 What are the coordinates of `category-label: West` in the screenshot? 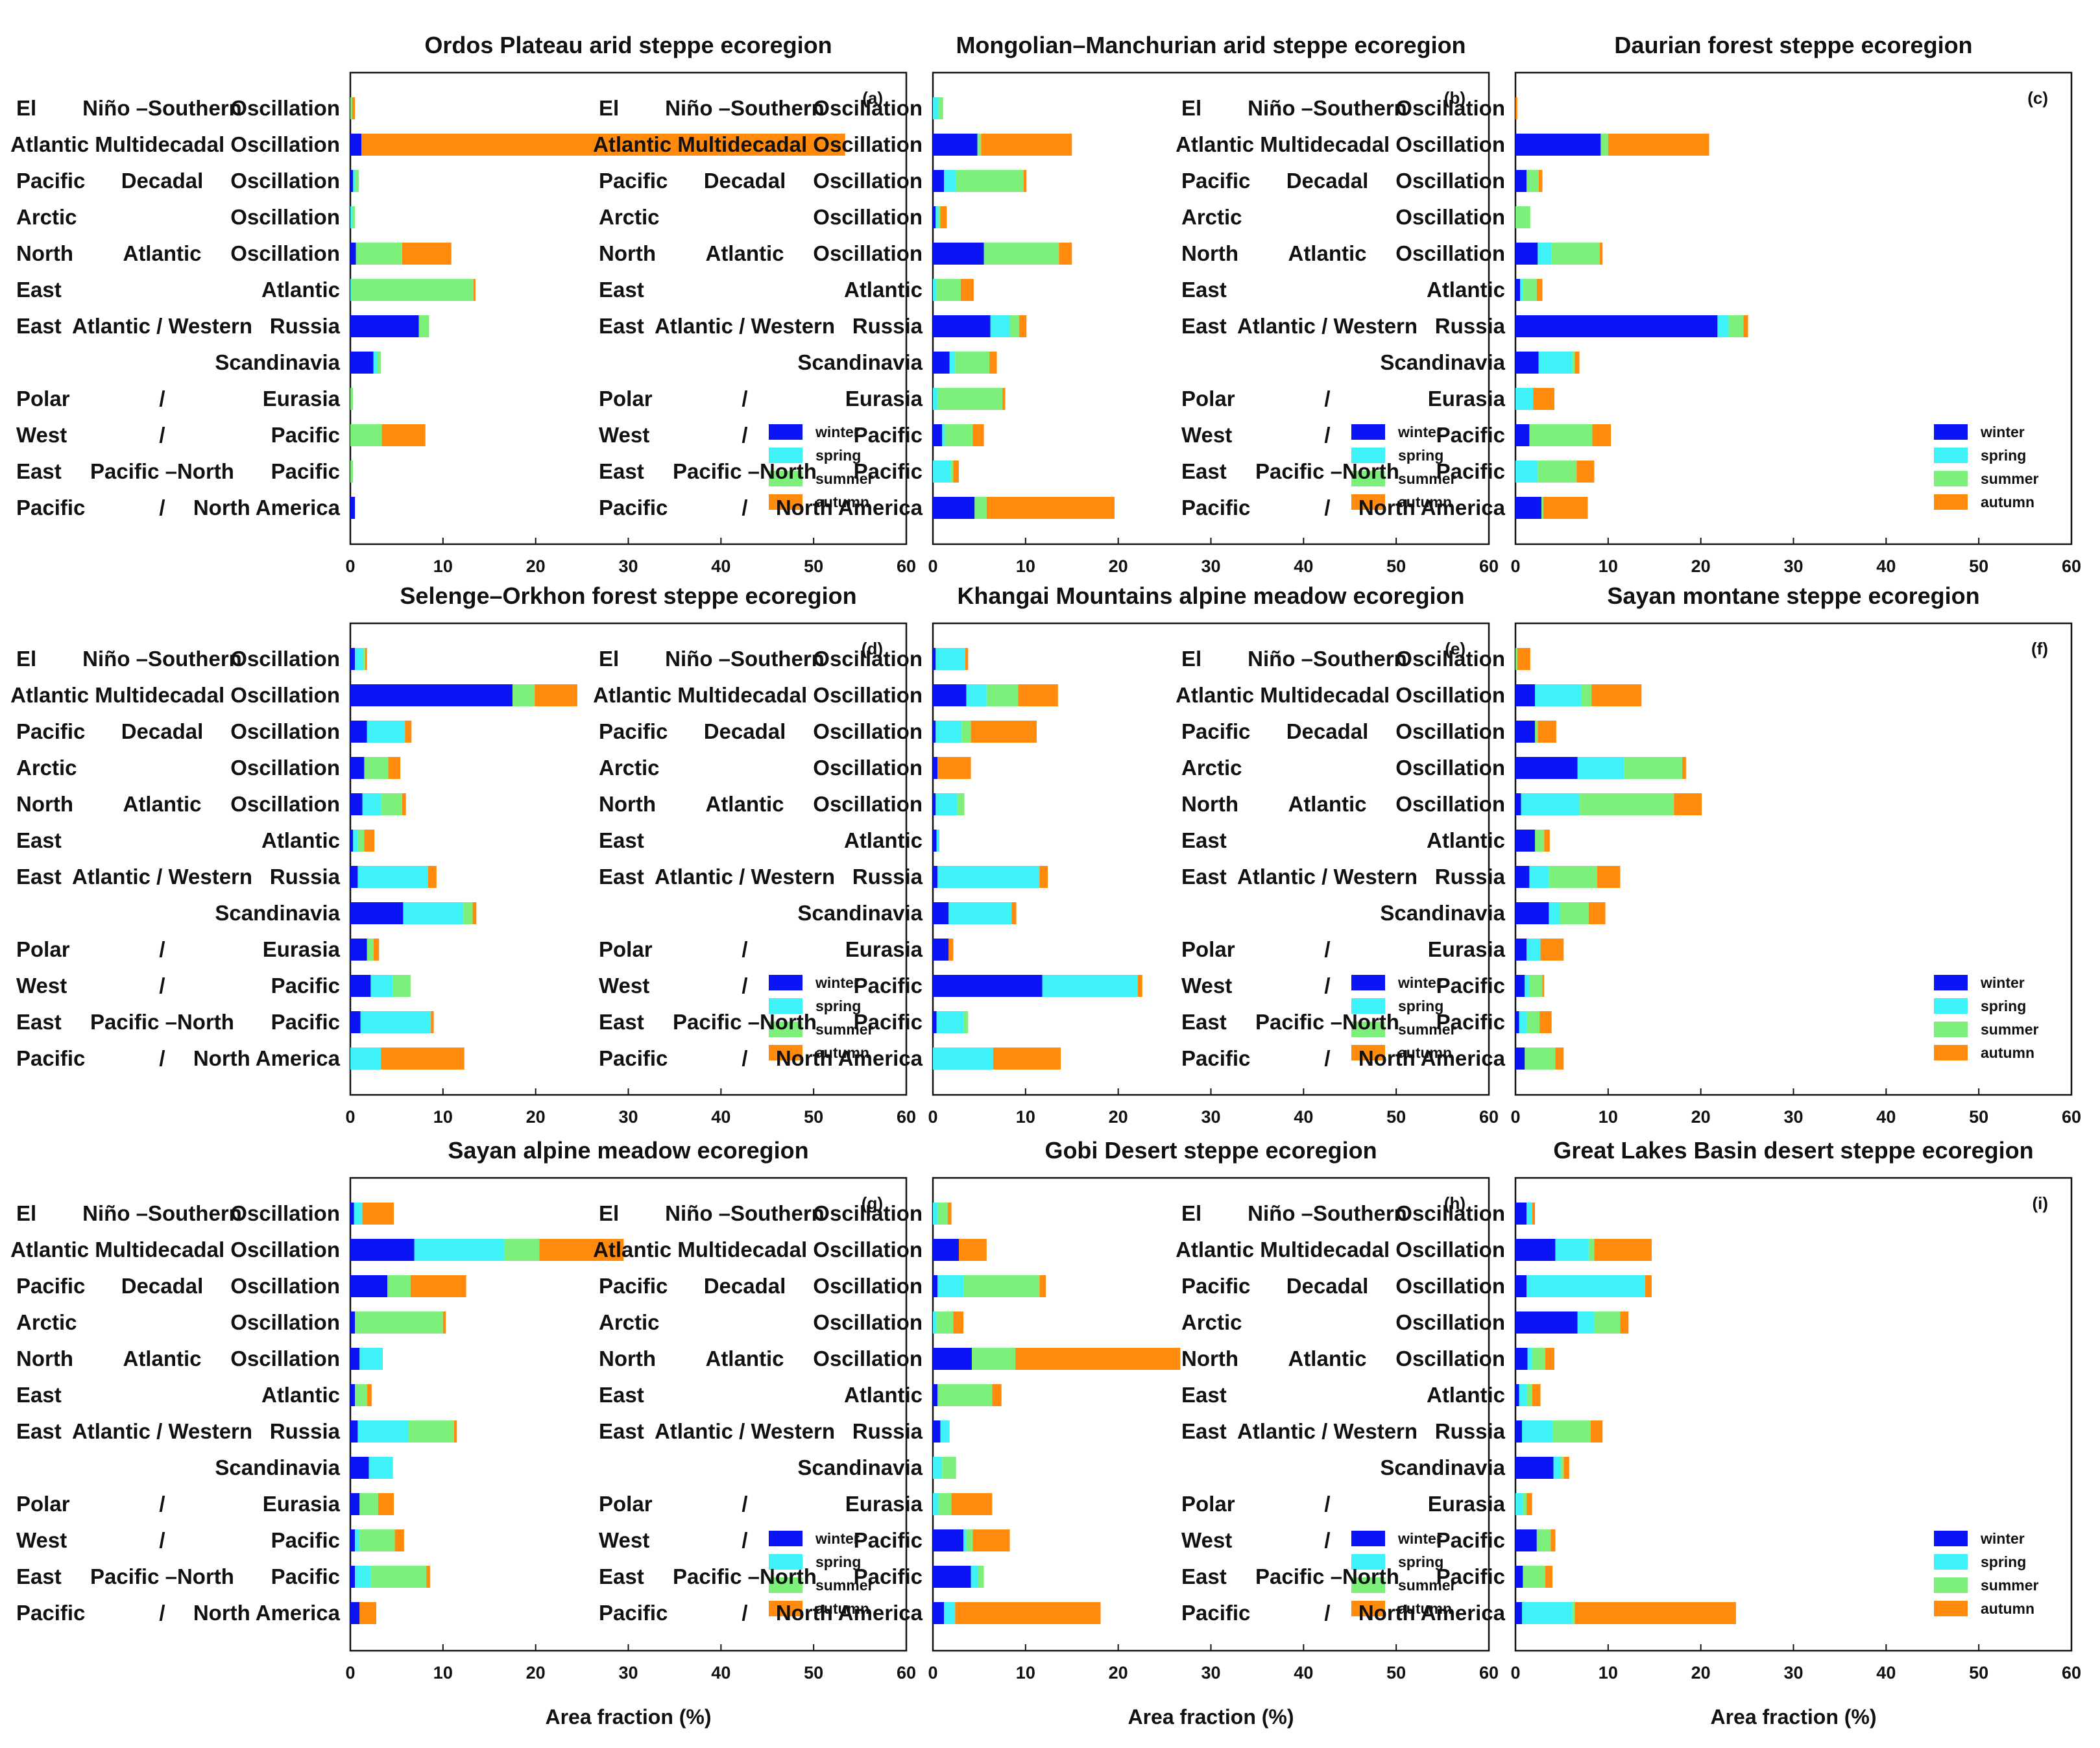 It's located at (41, 435).